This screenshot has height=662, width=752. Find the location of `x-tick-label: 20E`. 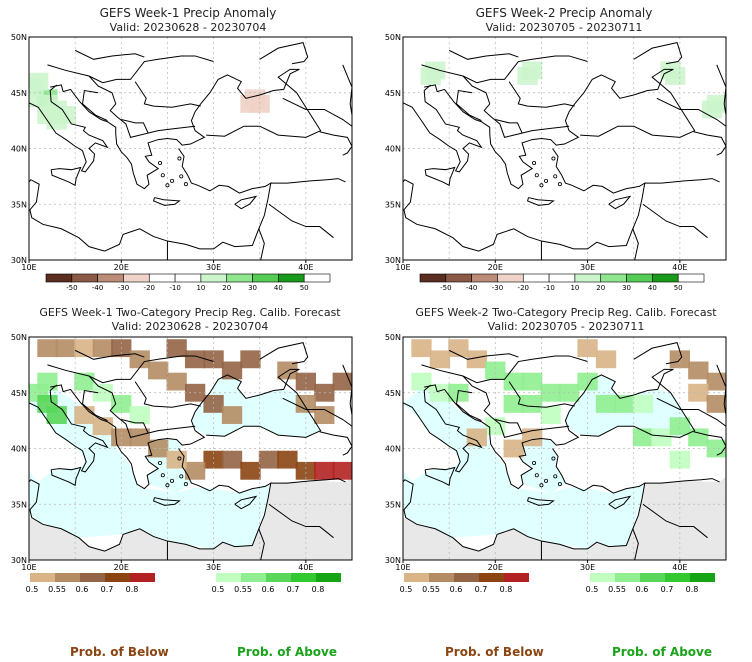

x-tick-label: 20E is located at coordinates (495, 267).